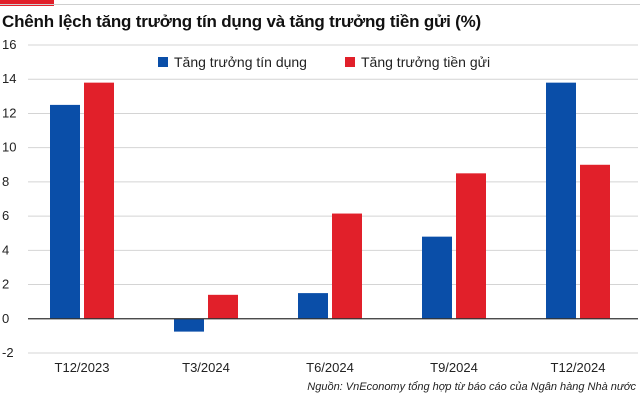  I want to click on x-axis-ticks: T12/2023 T3/2024 T6/2024 T9/2024 T12/2024, so click(330, 367).